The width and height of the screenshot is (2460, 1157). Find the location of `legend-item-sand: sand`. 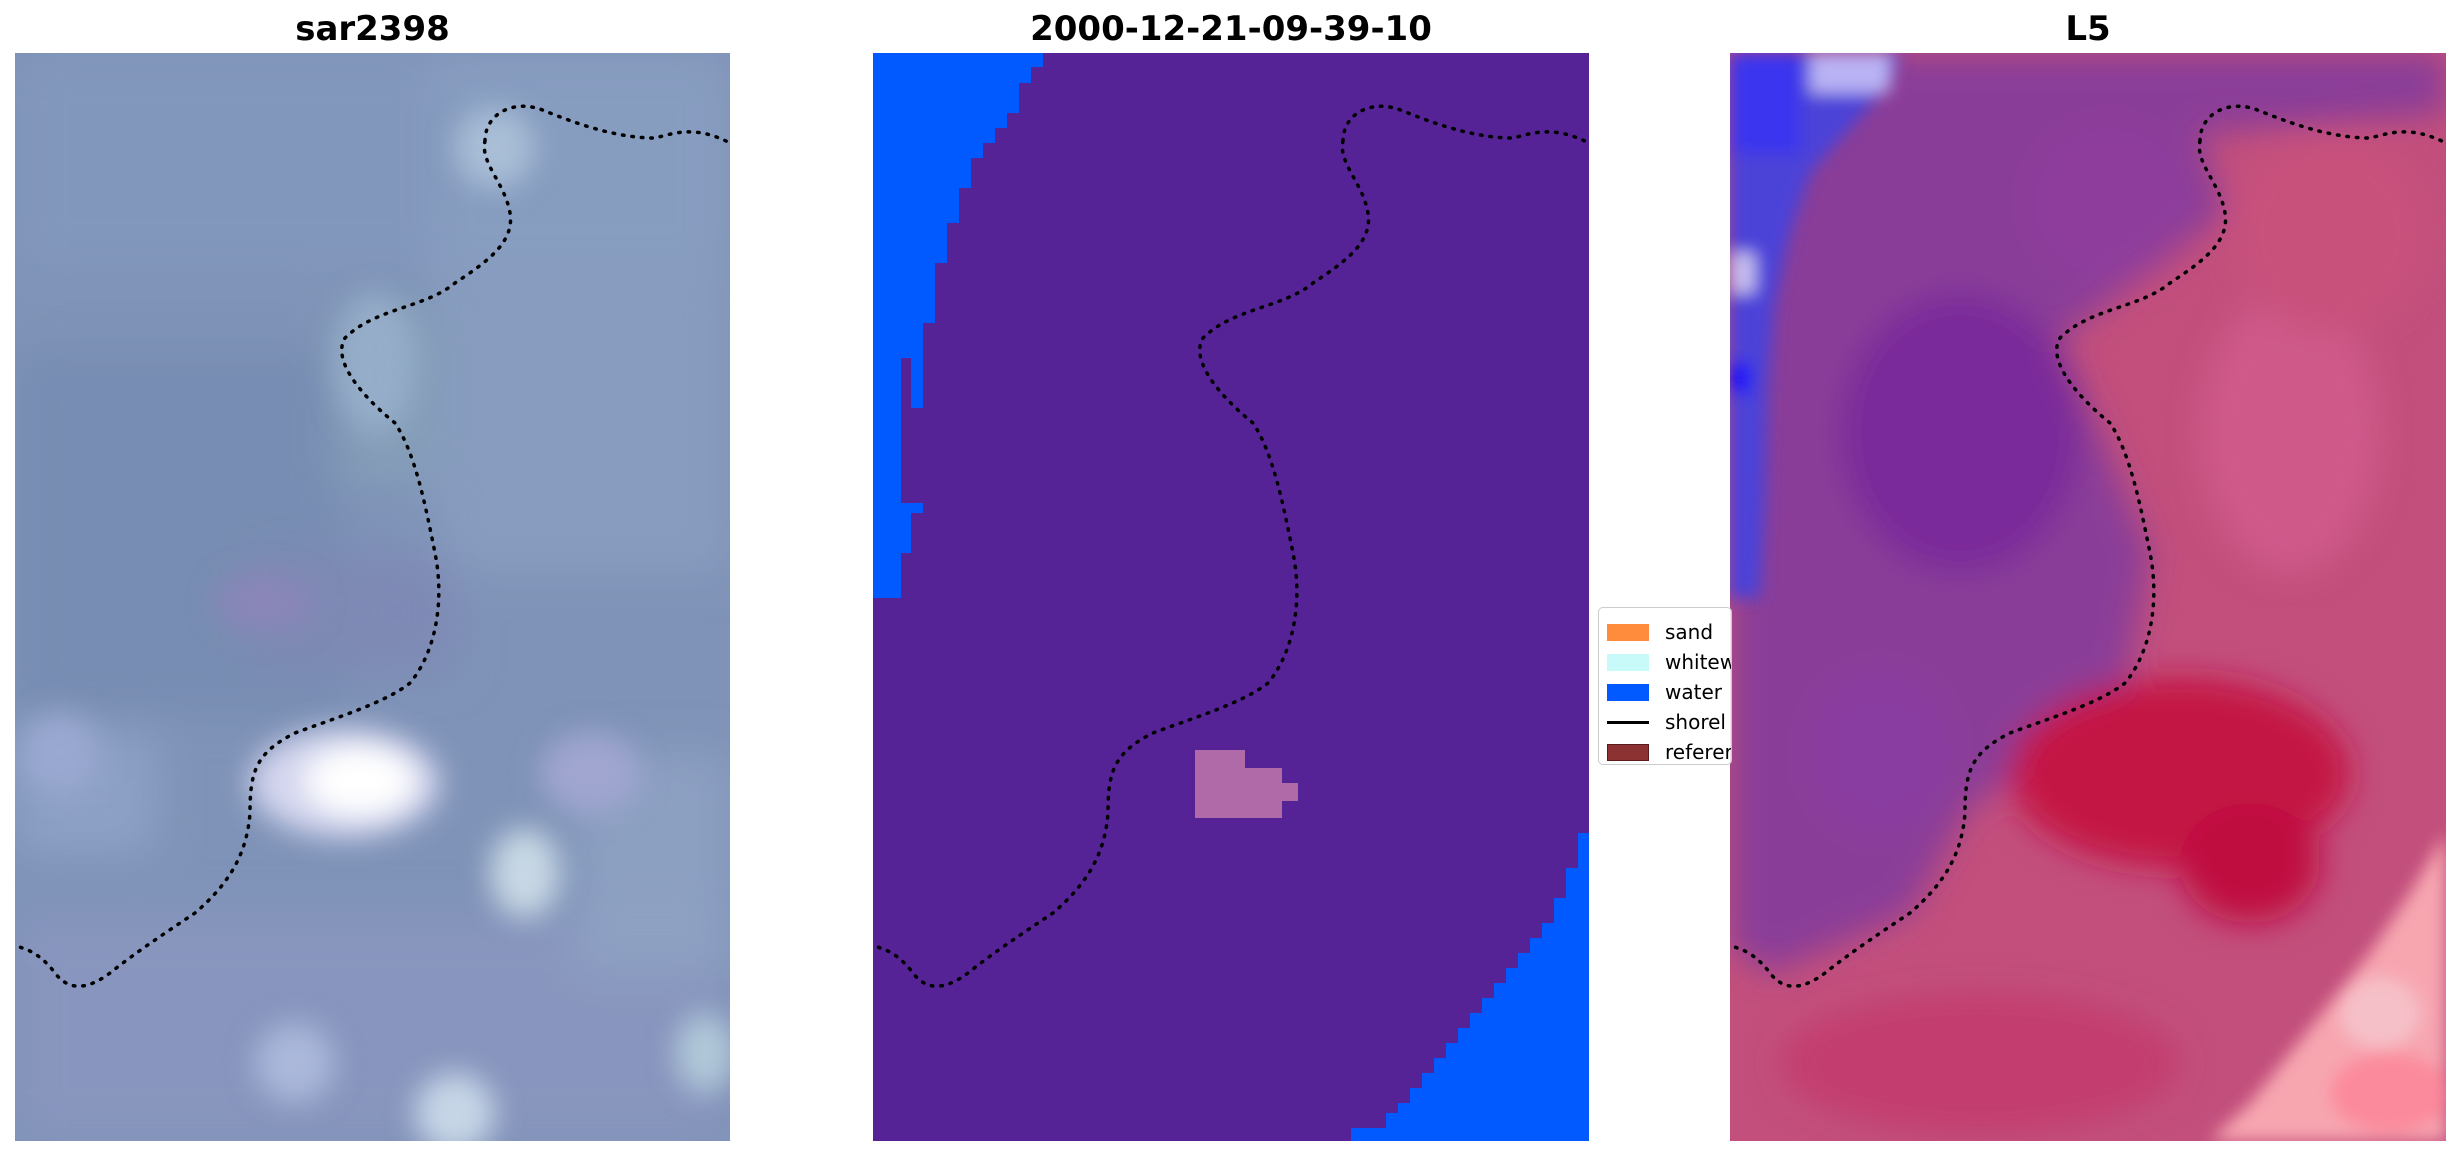

legend-item-sand: sand is located at coordinates (1669, 632).